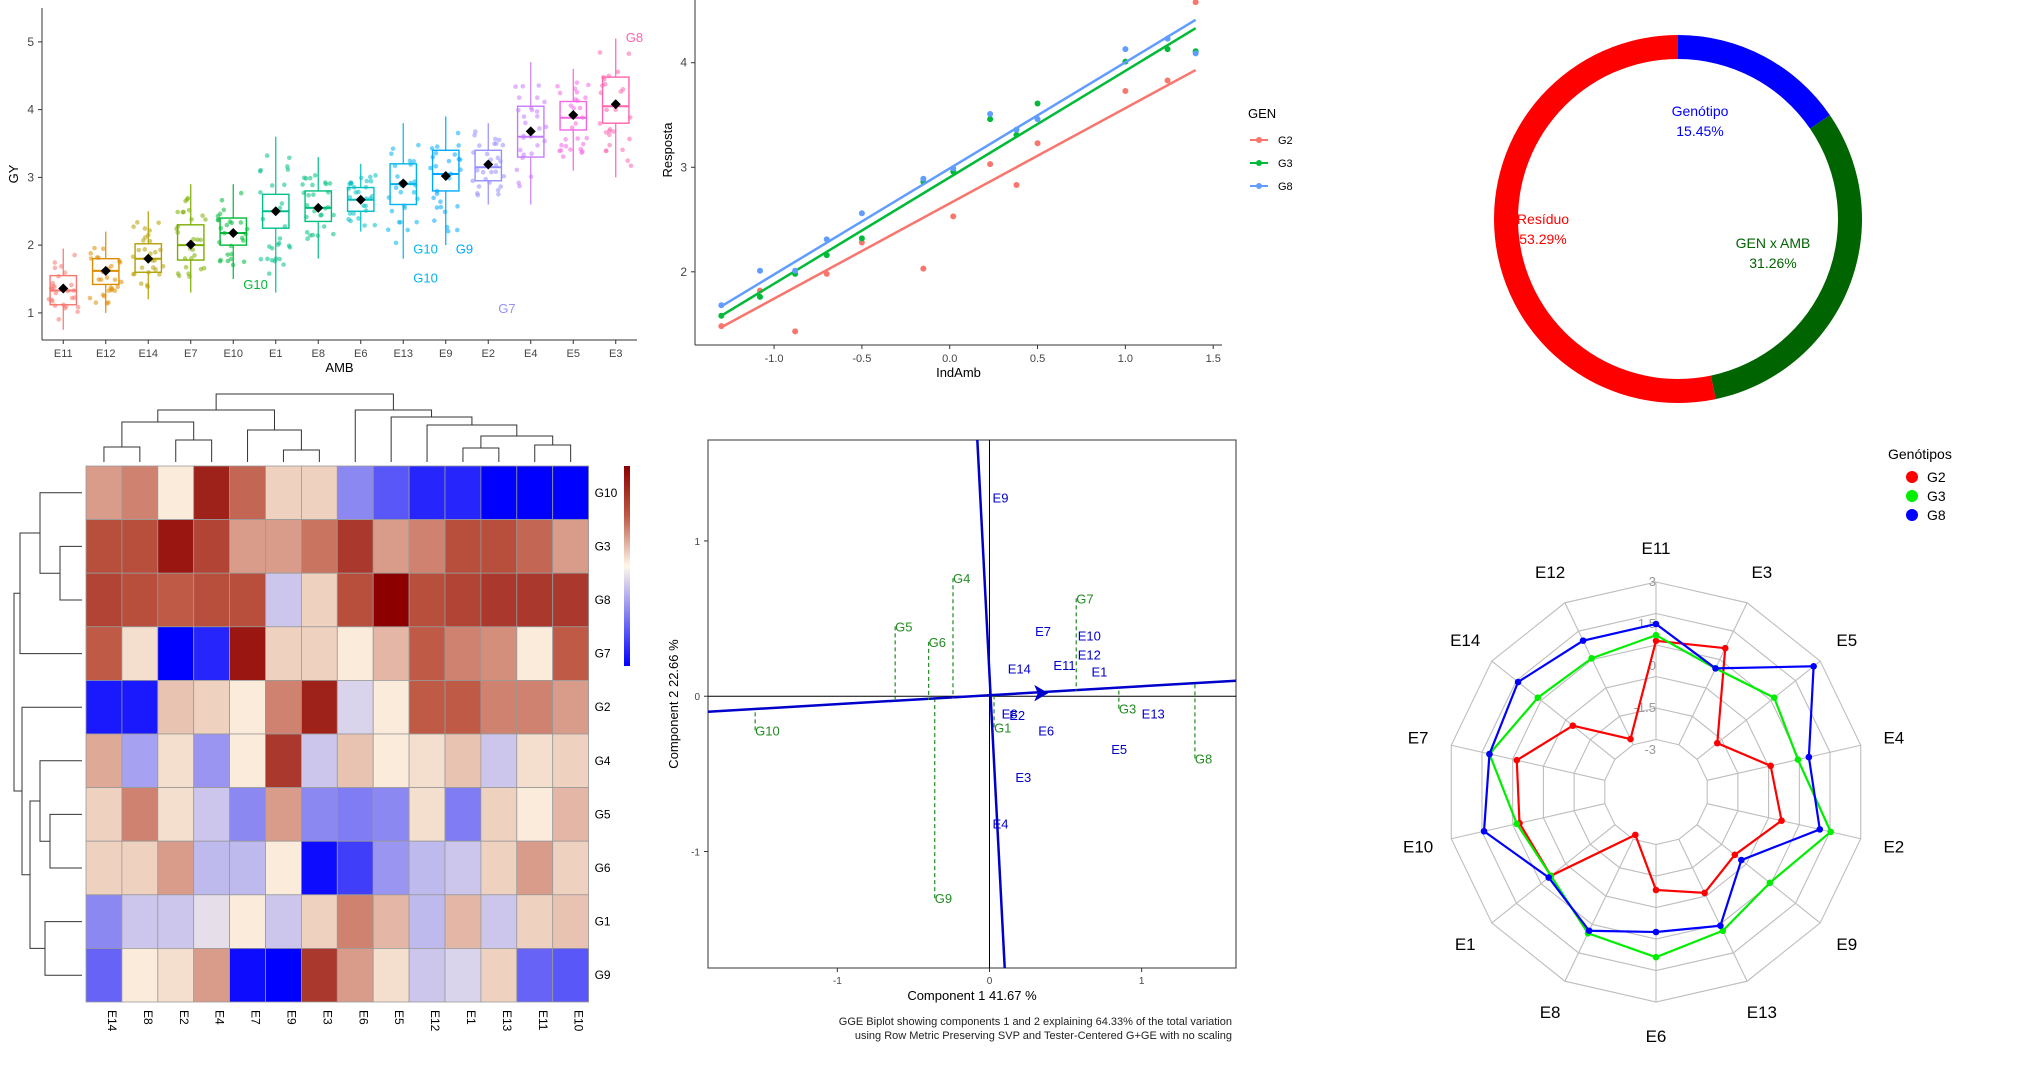 The height and width of the screenshot is (1073, 2044). I want to click on slice-value: 31.26%, so click(1772, 263).